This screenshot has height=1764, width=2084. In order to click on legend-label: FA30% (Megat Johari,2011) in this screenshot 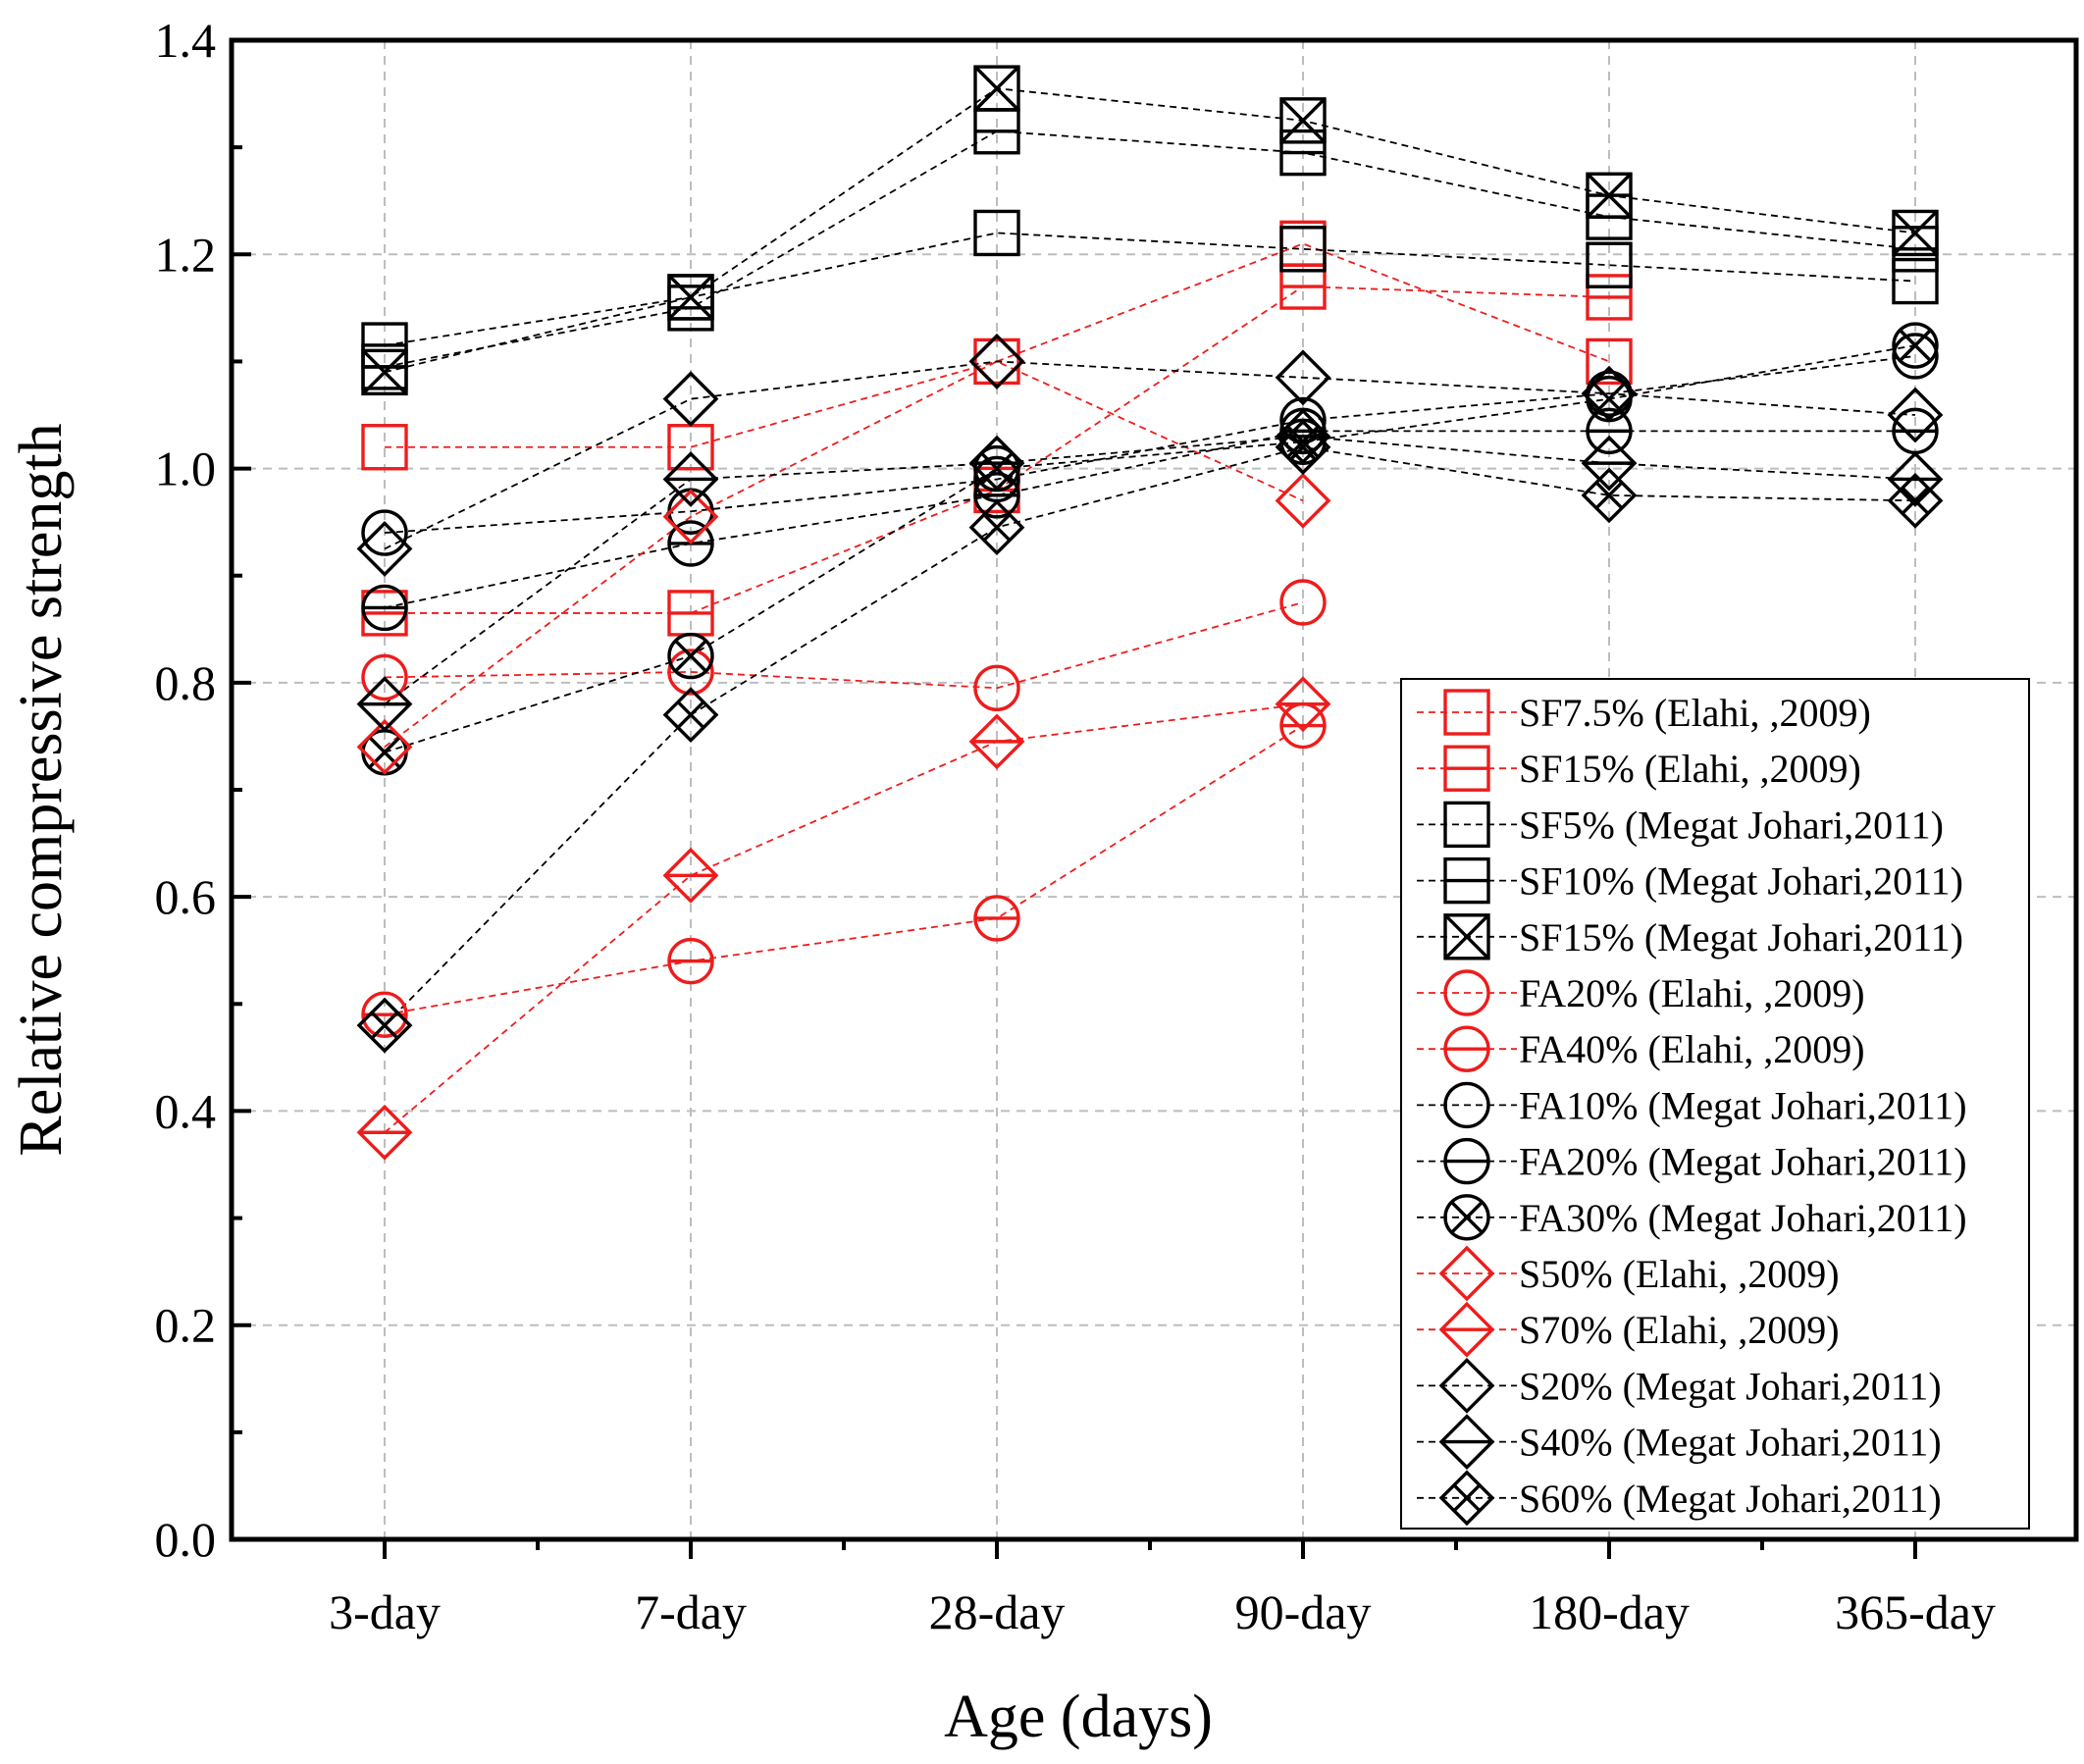, I will do `click(1743, 1218)`.